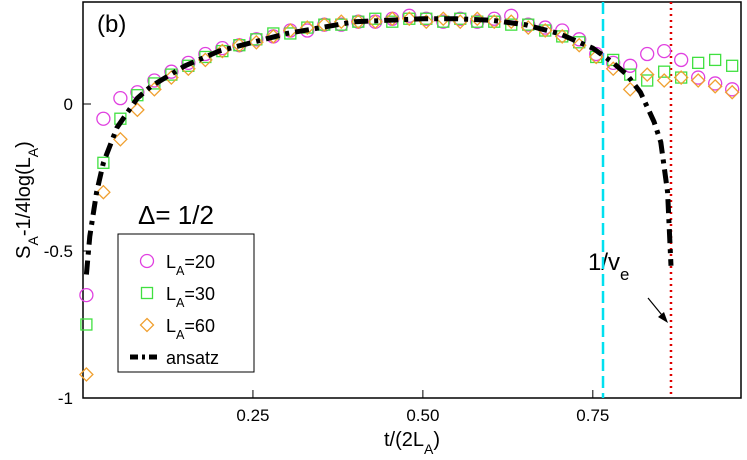 The width and height of the screenshot is (747, 460). What do you see at coordinates (436, 440) in the screenshot?
I see `x-axis-label-part: )` at bounding box center [436, 440].